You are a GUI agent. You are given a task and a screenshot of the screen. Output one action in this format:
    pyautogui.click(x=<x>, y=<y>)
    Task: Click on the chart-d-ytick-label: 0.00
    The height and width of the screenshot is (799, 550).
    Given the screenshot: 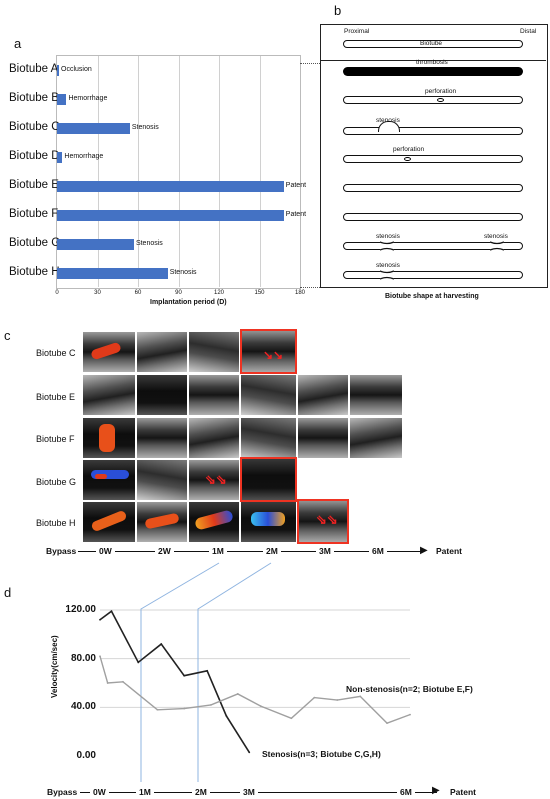 What is the action you would take?
    pyautogui.click(x=86, y=755)
    